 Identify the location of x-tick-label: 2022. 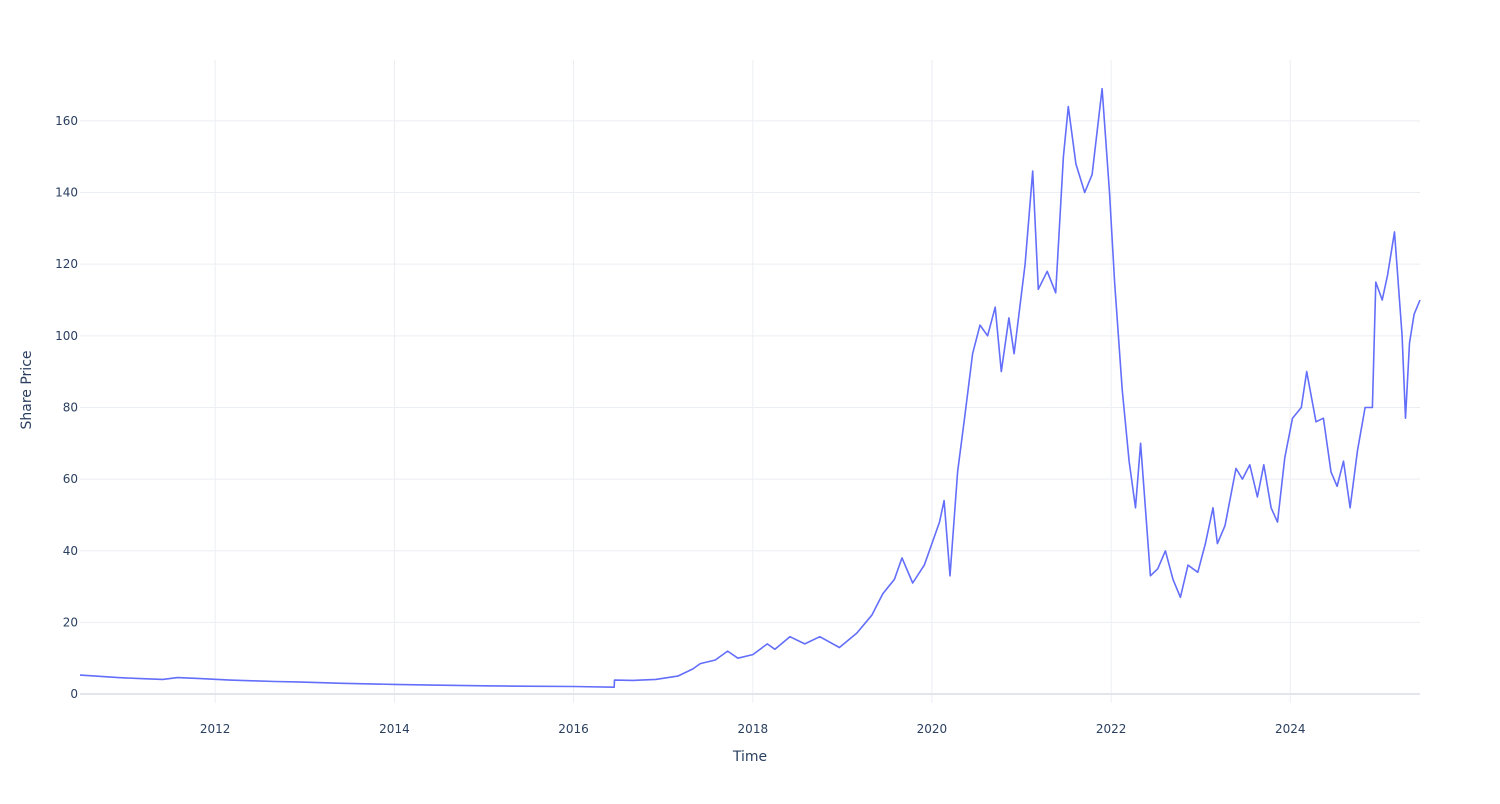
(1111, 729).